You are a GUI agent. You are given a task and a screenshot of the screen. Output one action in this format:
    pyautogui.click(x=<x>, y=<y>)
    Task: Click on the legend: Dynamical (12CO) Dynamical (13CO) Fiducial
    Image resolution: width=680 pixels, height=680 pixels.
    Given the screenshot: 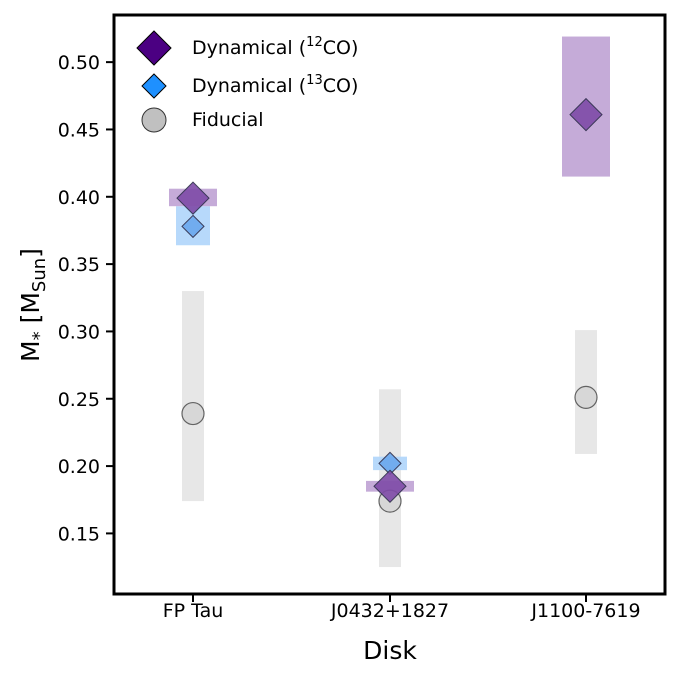 What is the action you would take?
    pyautogui.click(x=247, y=81)
    